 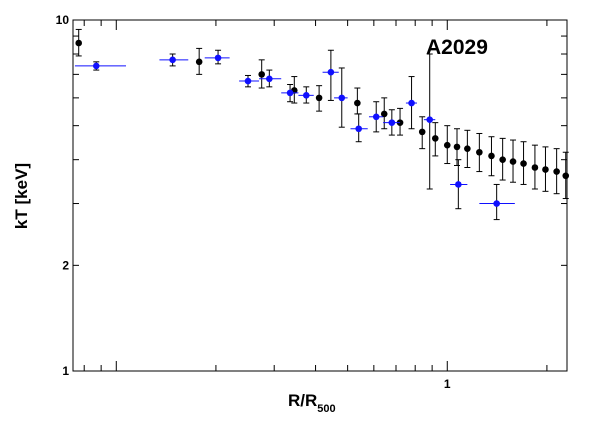 What do you see at coordinates (326, 409) in the screenshot?
I see `x-axis-label-subscript: 500` at bounding box center [326, 409].